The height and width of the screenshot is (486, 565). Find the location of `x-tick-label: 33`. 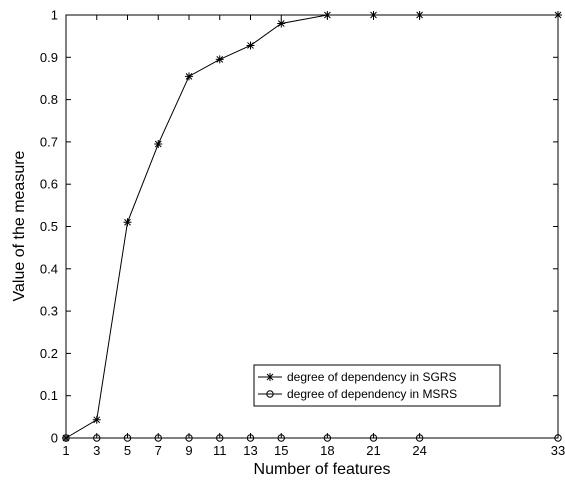

x-tick-label: 33 is located at coordinates (558, 450).